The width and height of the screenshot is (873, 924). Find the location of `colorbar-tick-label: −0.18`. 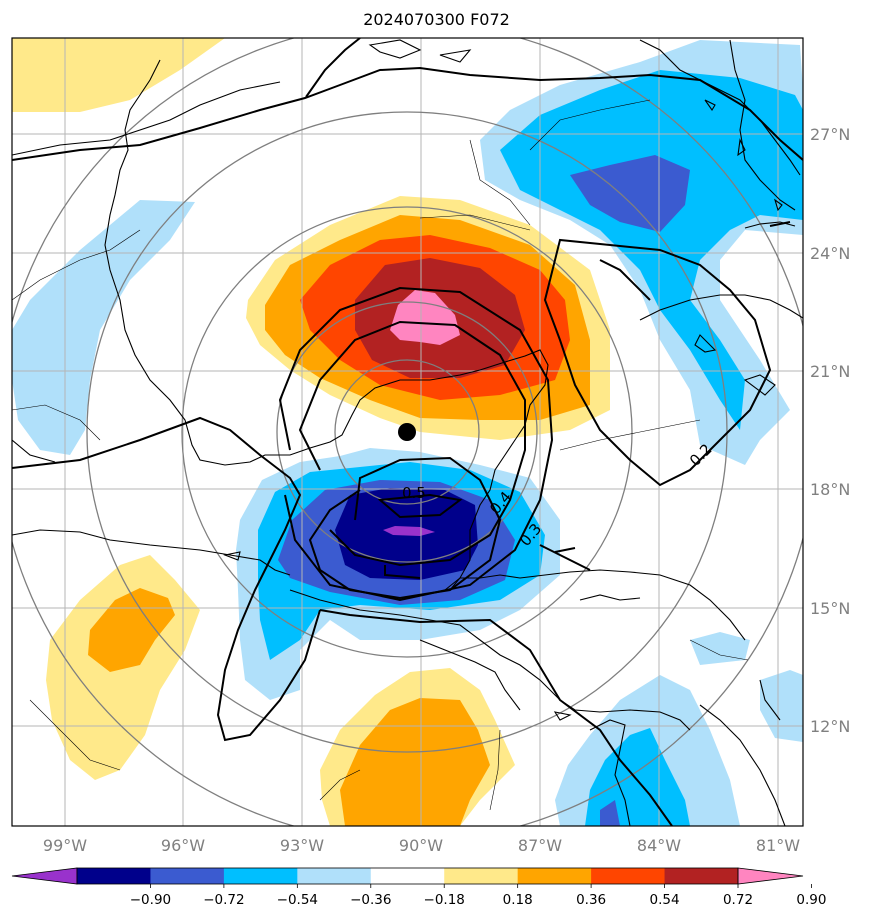

colorbar-tick-label: −0.18 is located at coordinates (444, 900).